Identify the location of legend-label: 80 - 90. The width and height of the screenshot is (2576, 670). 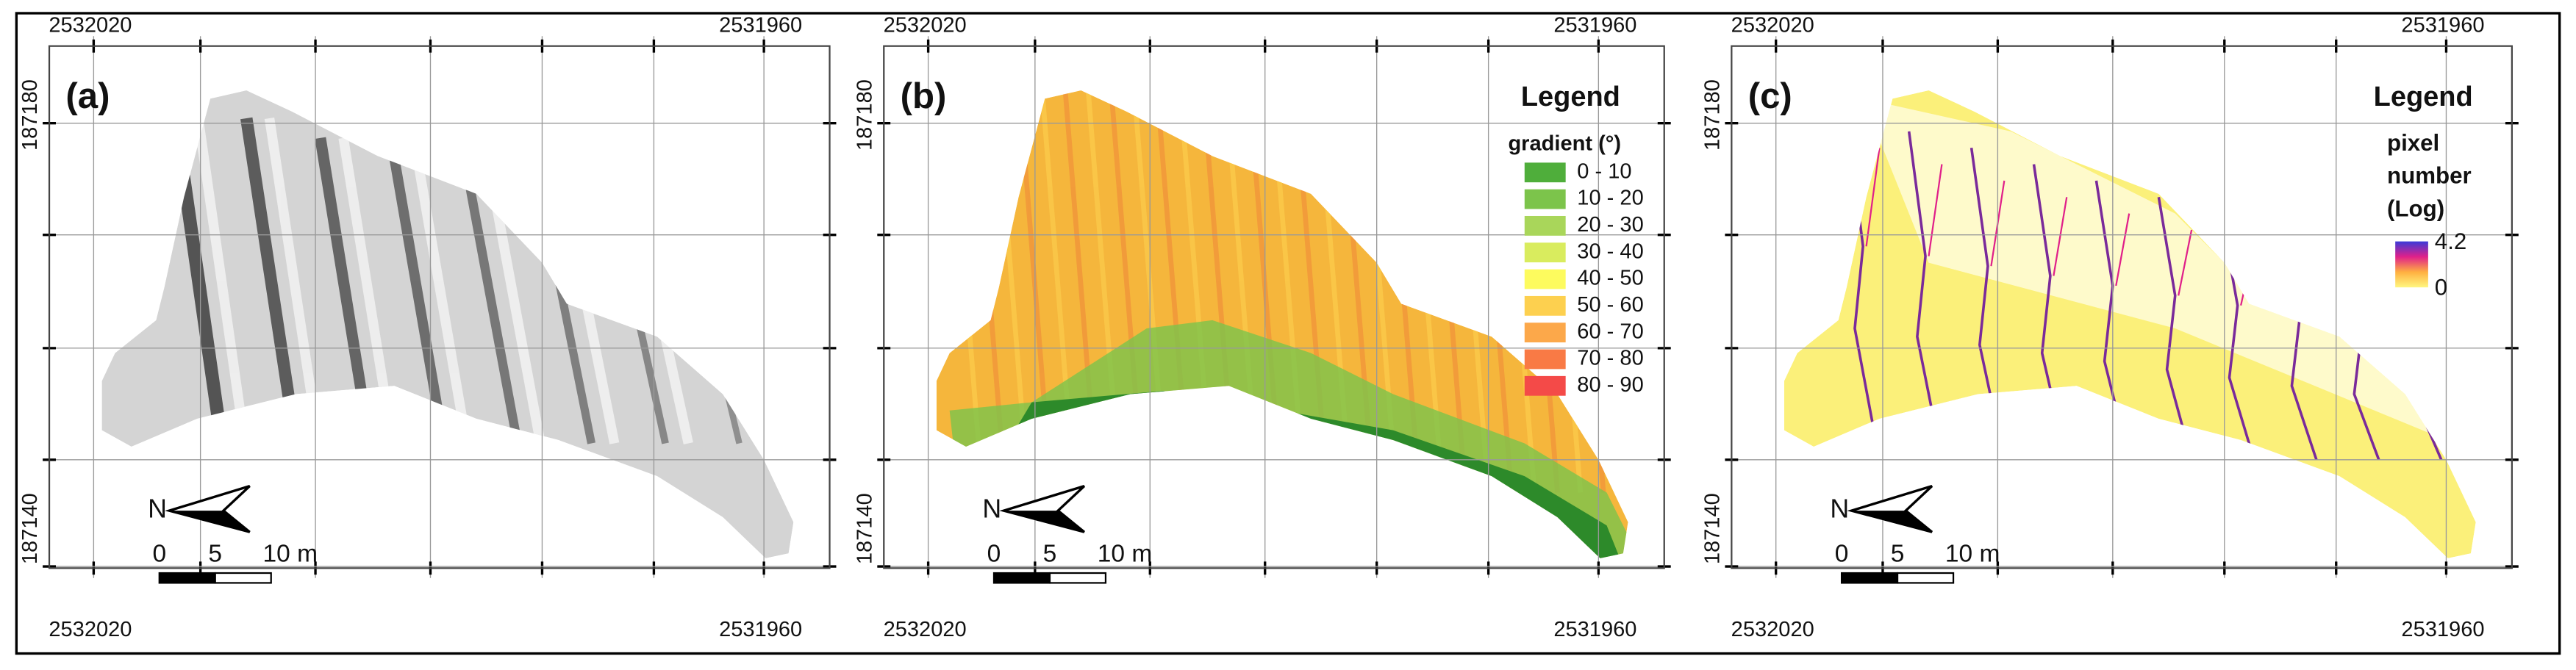
(1610, 385).